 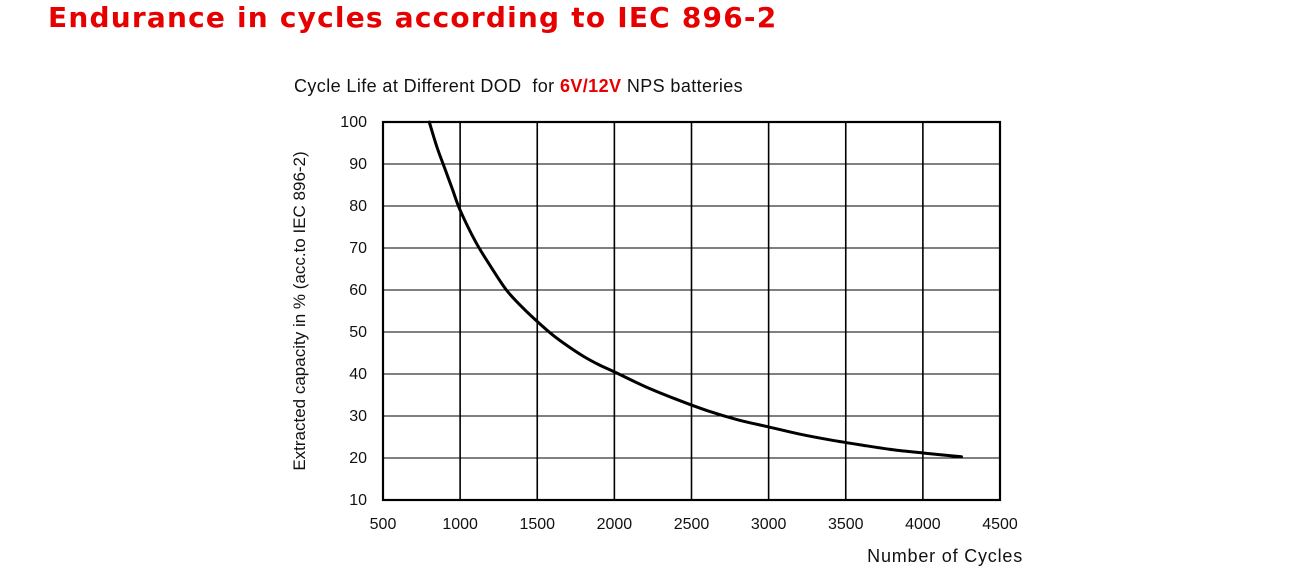 What do you see at coordinates (590, 86) in the screenshot?
I see `chart-title-highlight: 6V/12V` at bounding box center [590, 86].